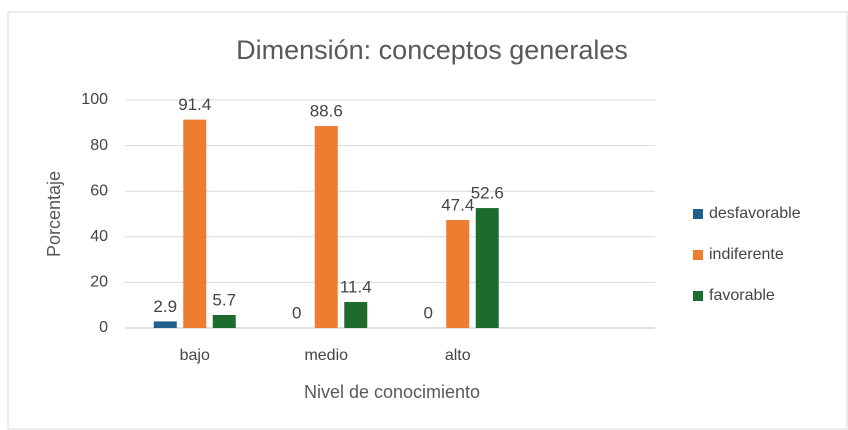 The width and height of the screenshot is (848, 430). What do you see at coordinates (487, 193) in the screenshot?
I see `data-label: 52.6` at bounding box center [487, 193].